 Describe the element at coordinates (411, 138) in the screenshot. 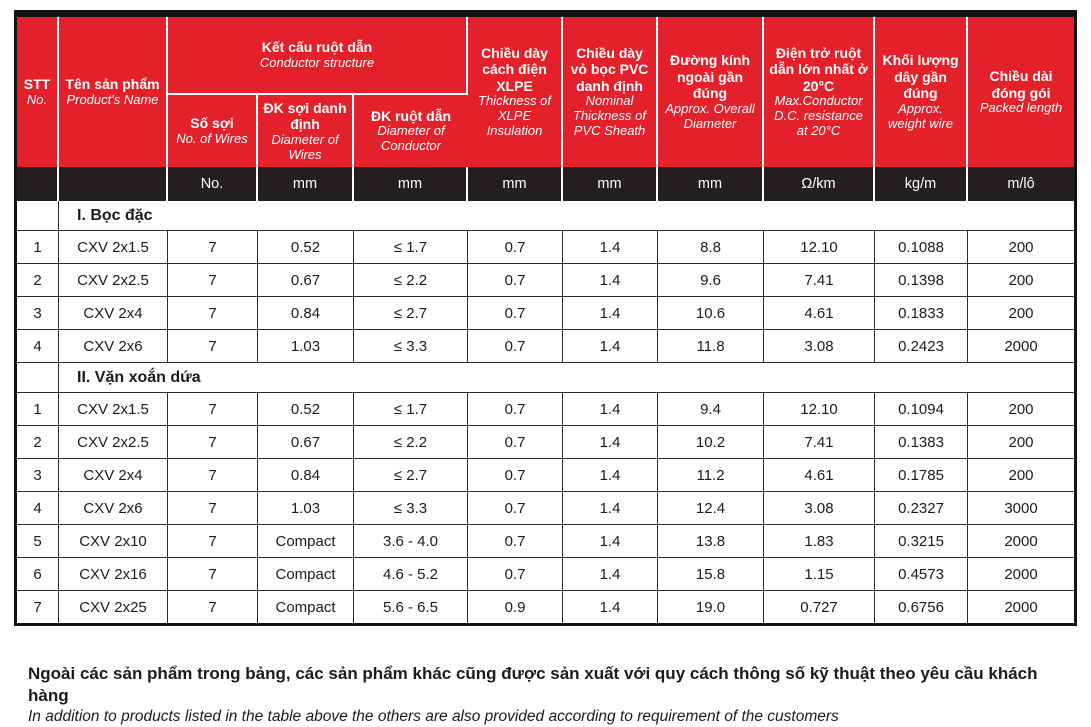

I see `header-en: Diameter of Conductor` at that location.